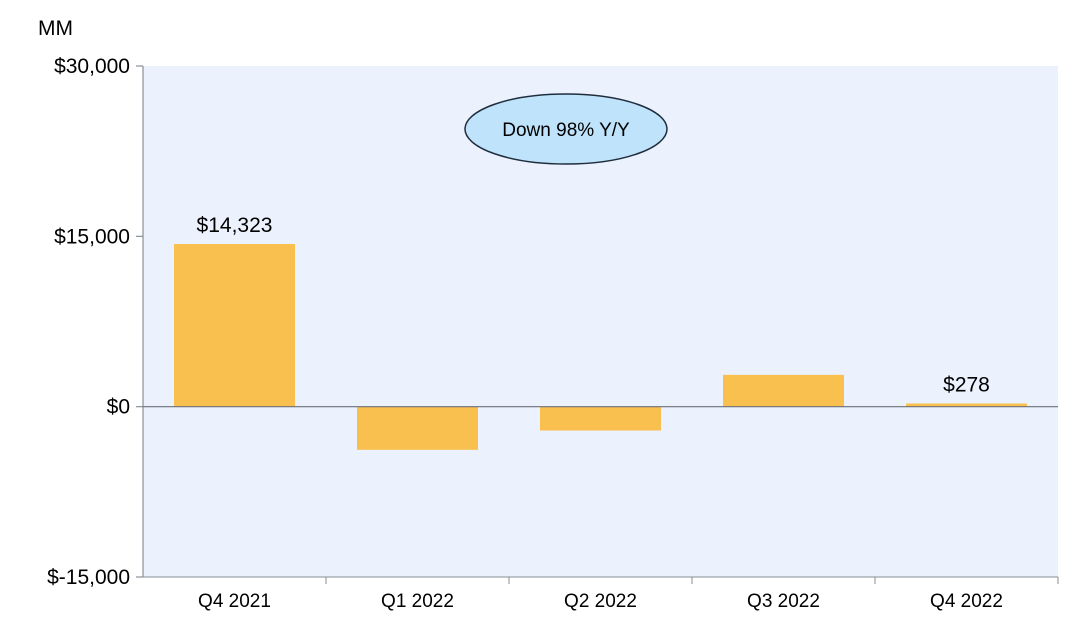 The image size is (1080, 624). What do you see at coordinates (783, 601) in the screenshot?
I see `x-tick-label: Q3 2022` at bounding box center [783, 601].